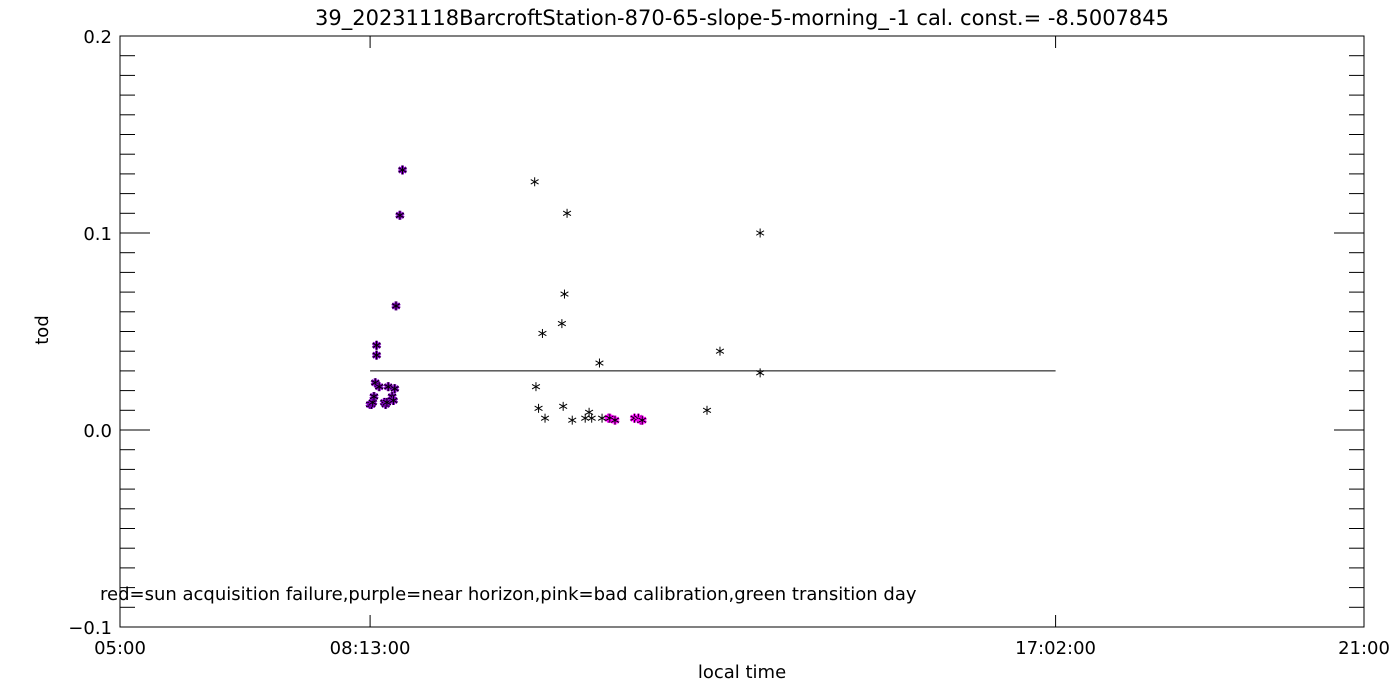  Describe the element at coordinates (1055, 648) in the screenshot. I see `x-tick-label: 17:02:00` at that location.